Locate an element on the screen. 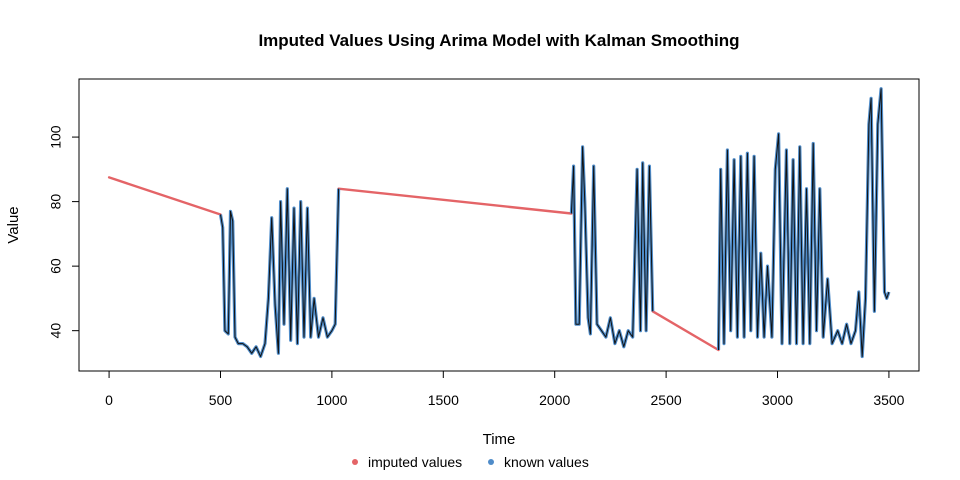  x-axis: 0 500 1000 1500 2000 2500 3000 3500 is located at coordinates (505, 389).